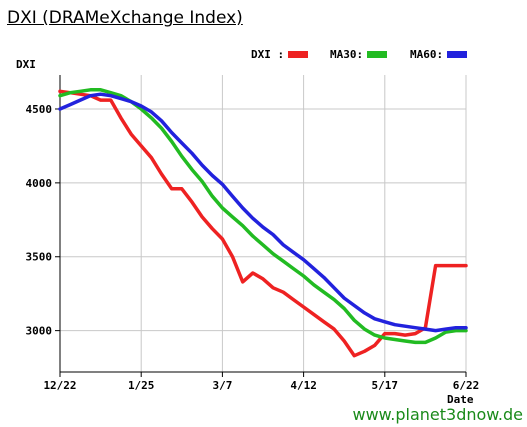 The width and height of the screenshot is (527, 427). Describe the element at coordinates (466, 385) in the screenshot. I see `x-tick-label: 6/22` at that location.